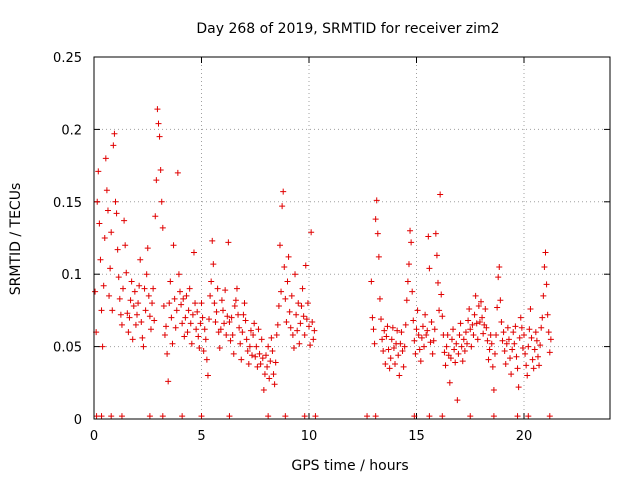 This screenshot has height=480, width=640. Describe the element at coordinates (78, 420) in the screenshot. I see `y-tick-label: 0` at that location.